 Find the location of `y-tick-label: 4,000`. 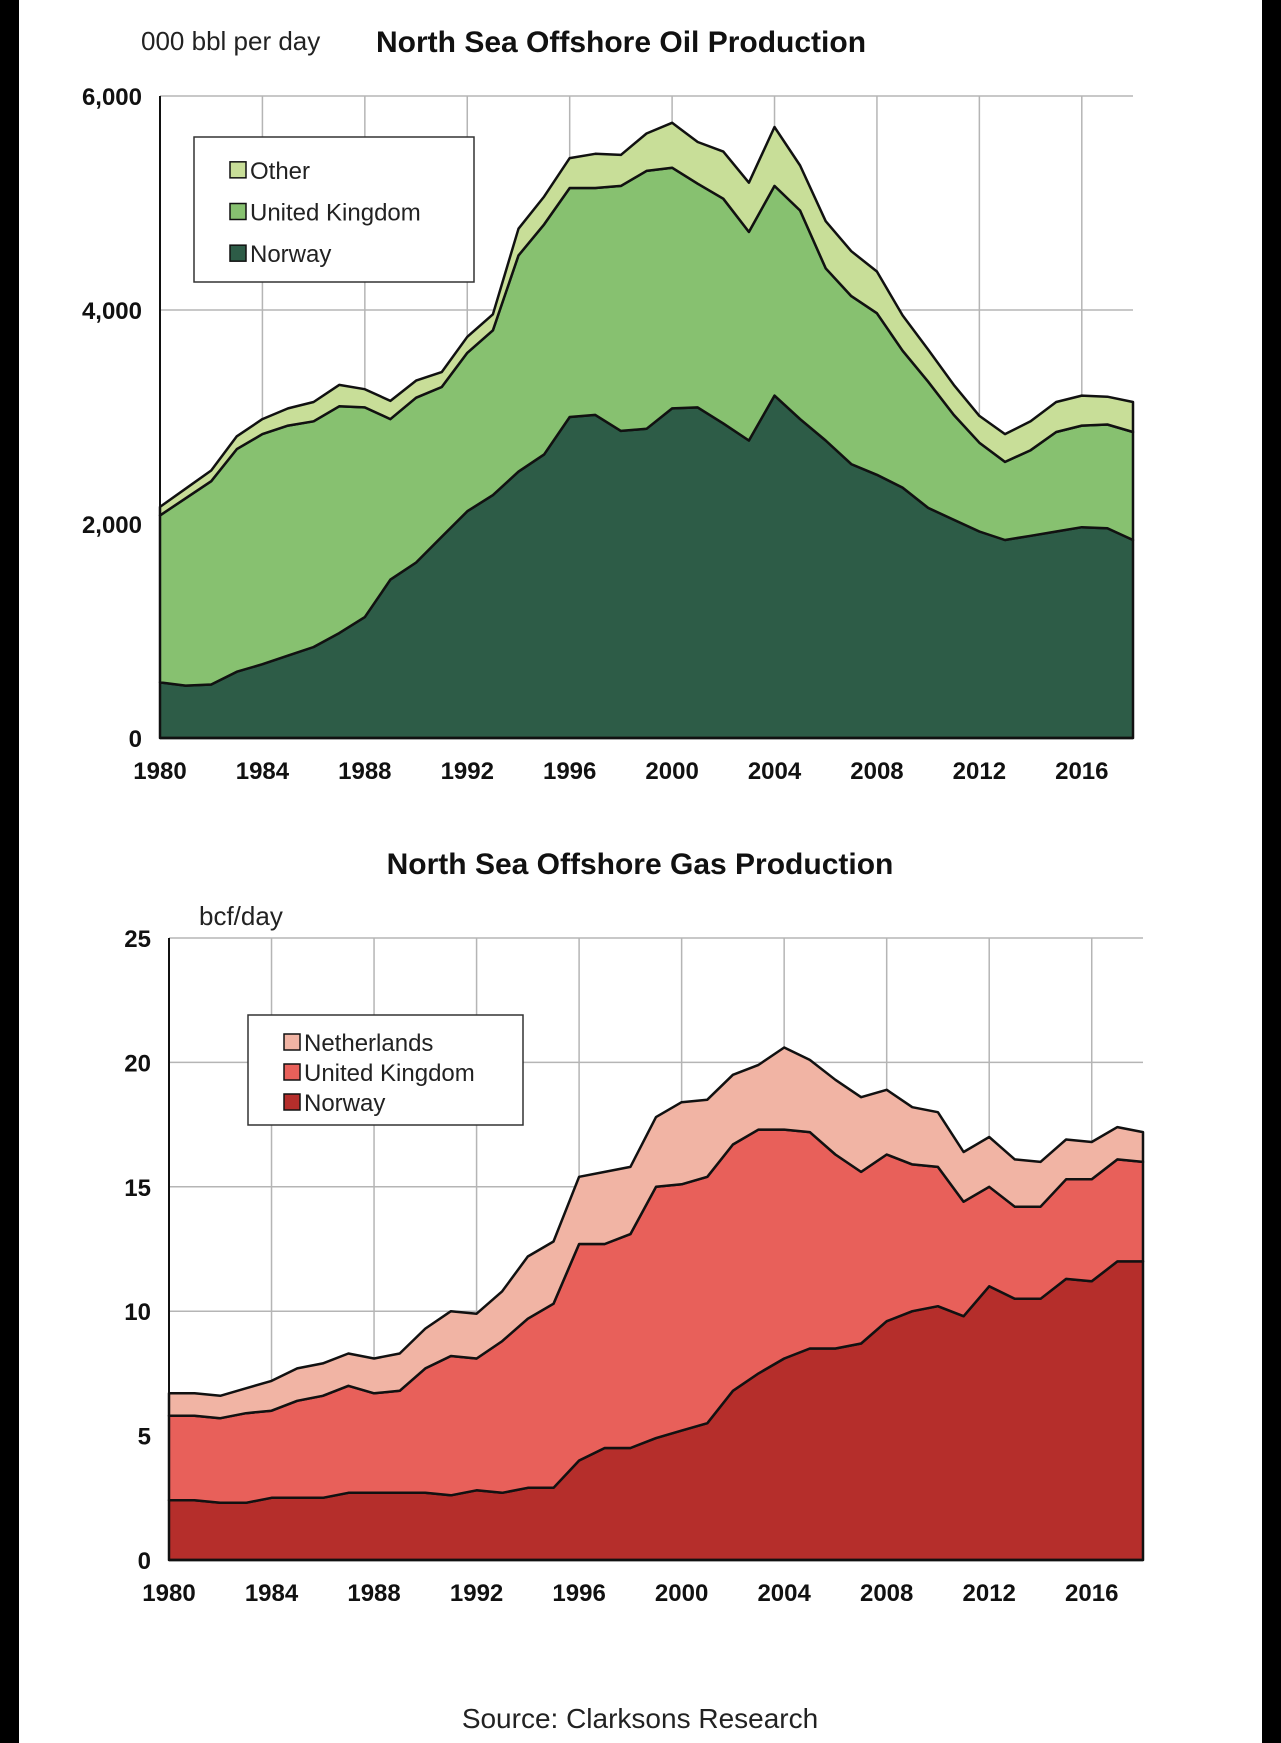

y-tick-label: 4,000 is located at coordinates (112, 311).